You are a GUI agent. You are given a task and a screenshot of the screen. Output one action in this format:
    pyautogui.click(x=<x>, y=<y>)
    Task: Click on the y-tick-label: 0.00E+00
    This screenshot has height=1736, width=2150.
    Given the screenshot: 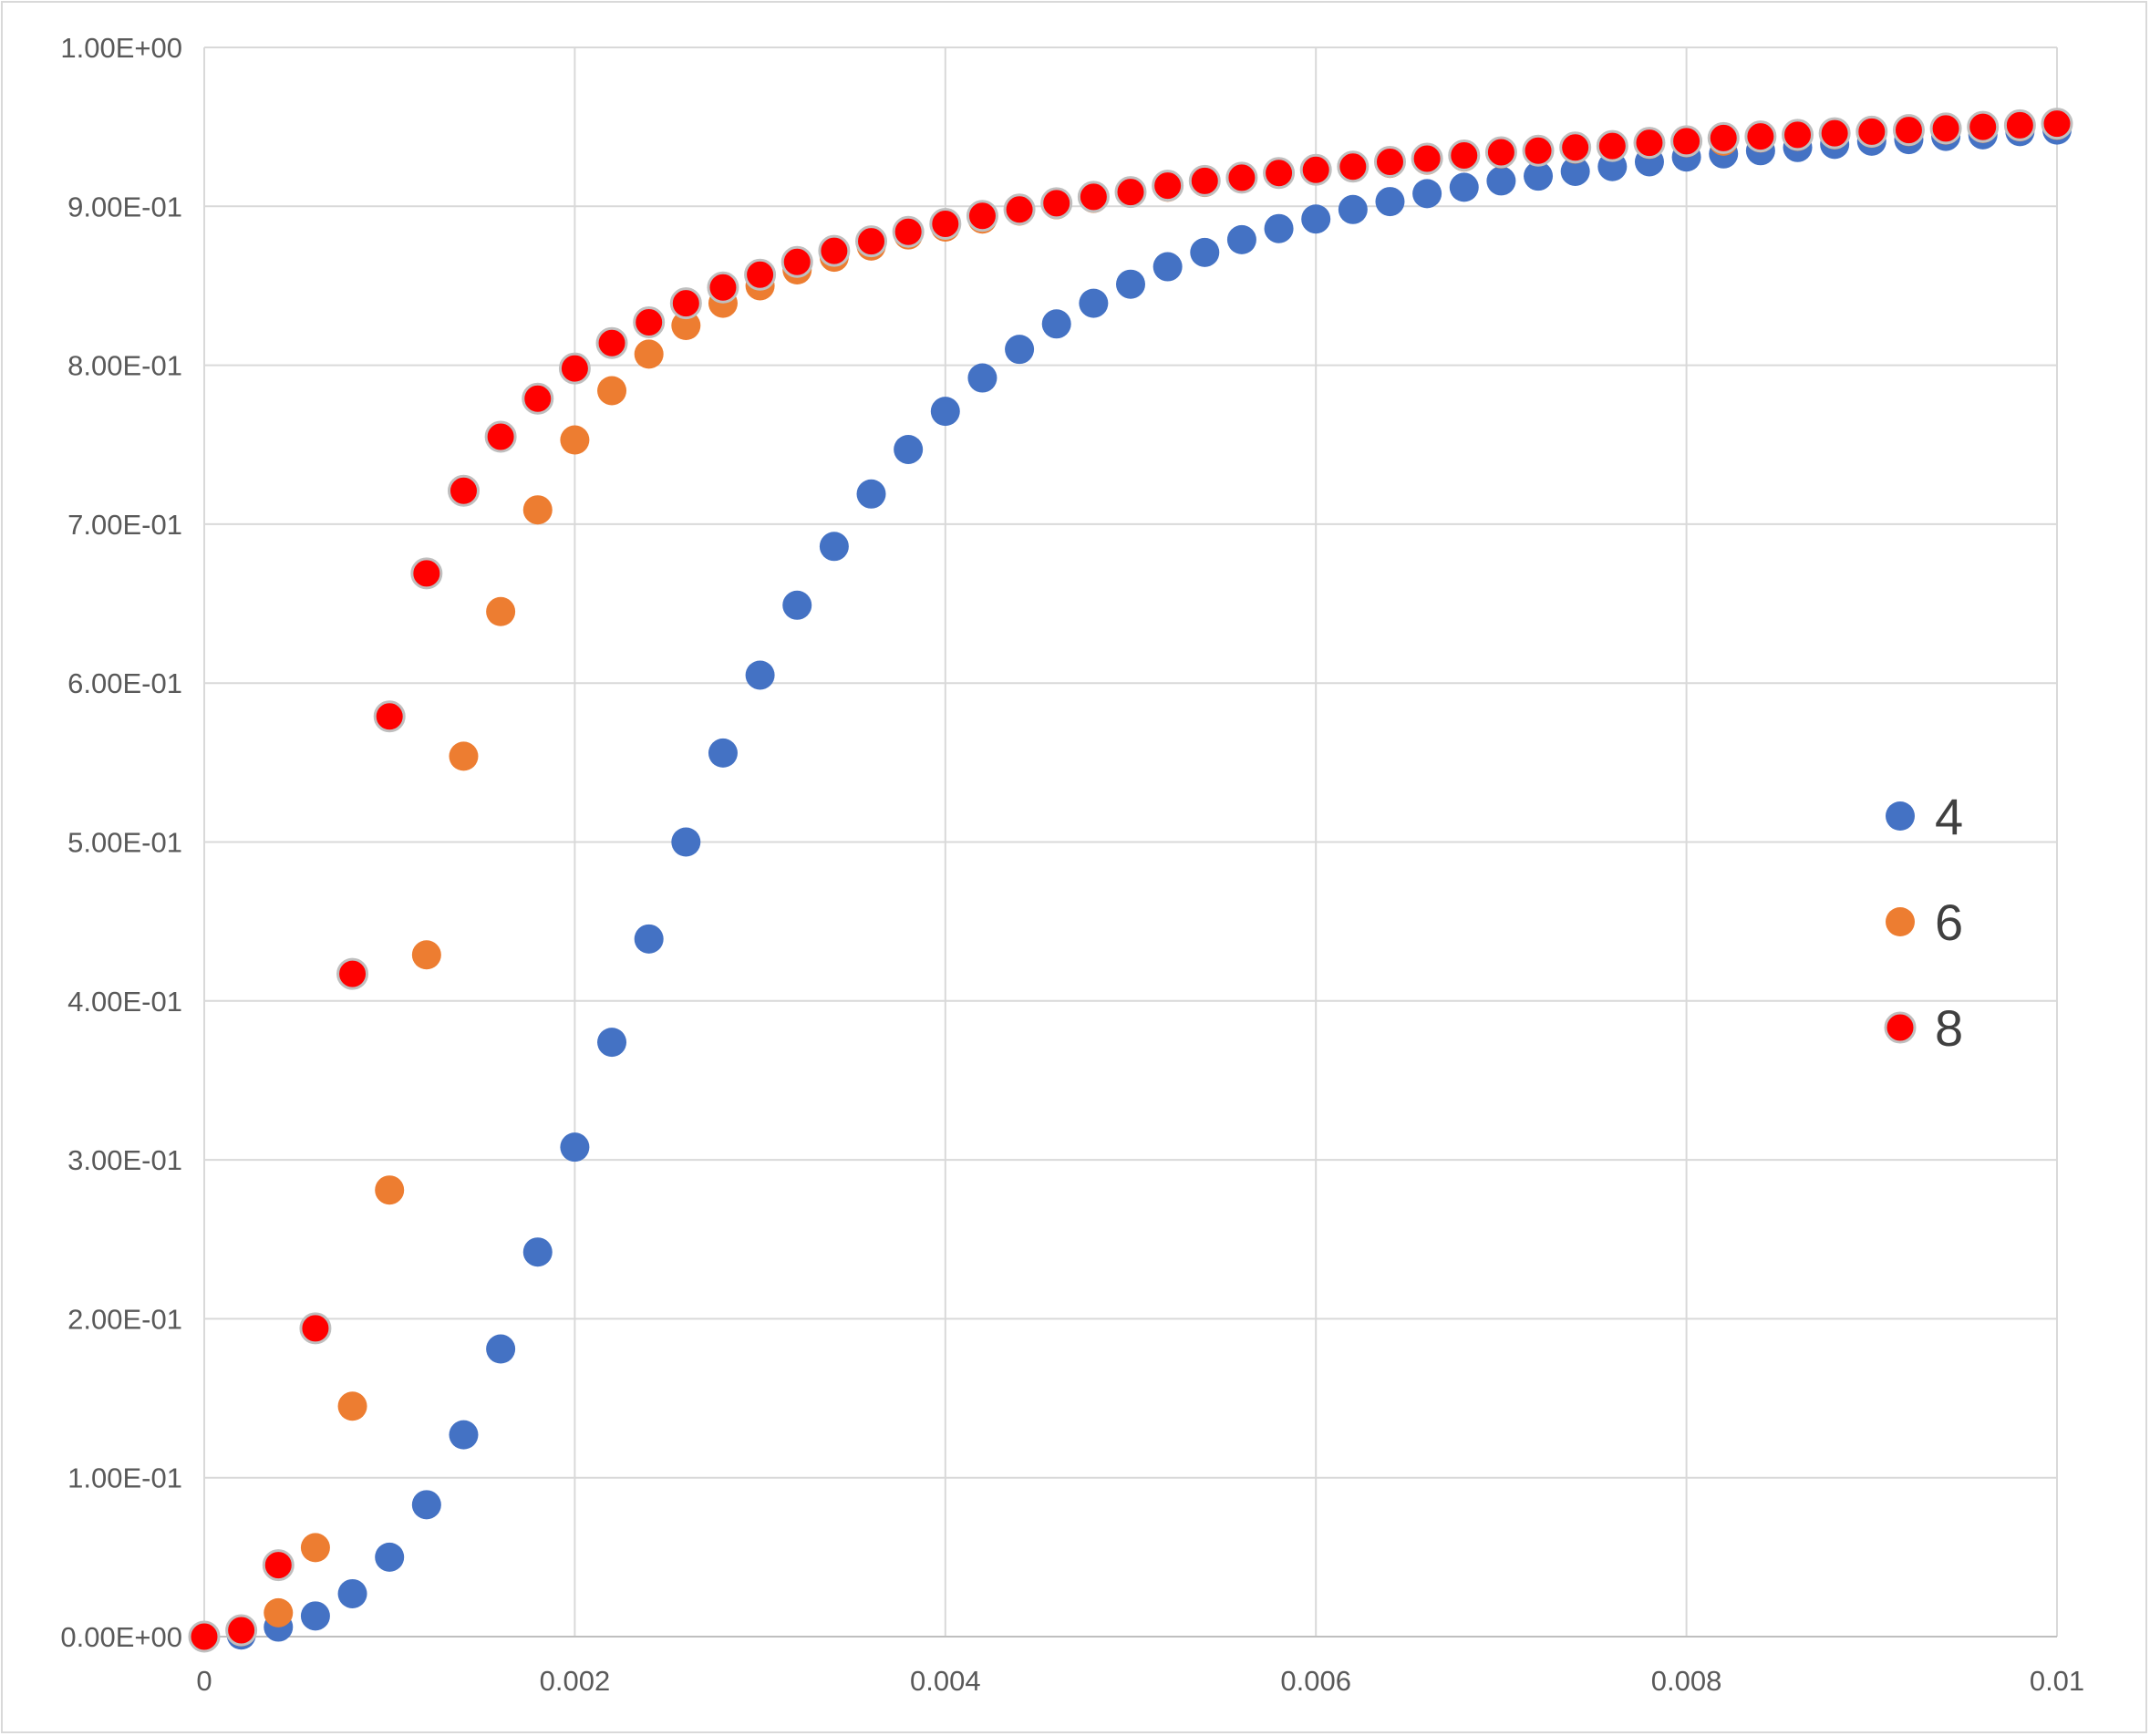 What is the action you would take?
    pyautogui.click(x=121, y=1637)
    